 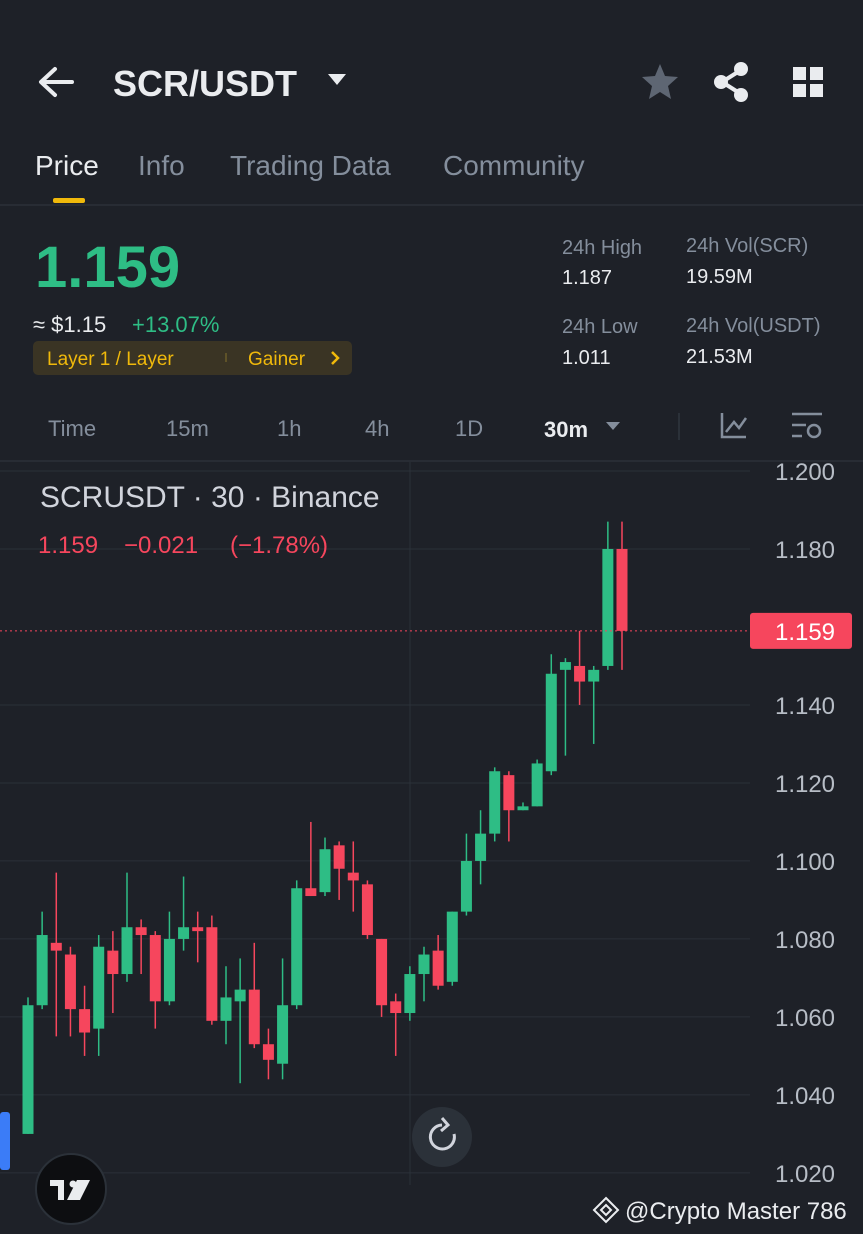 I want to click on chart-title: SCRUSDT · 30 · Binance, so click(x=210, y=497).